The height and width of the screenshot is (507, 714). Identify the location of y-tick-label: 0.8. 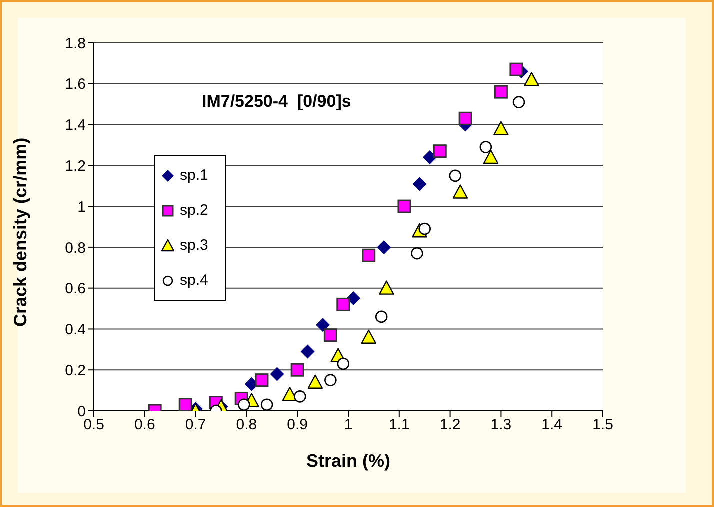
(75, 248).